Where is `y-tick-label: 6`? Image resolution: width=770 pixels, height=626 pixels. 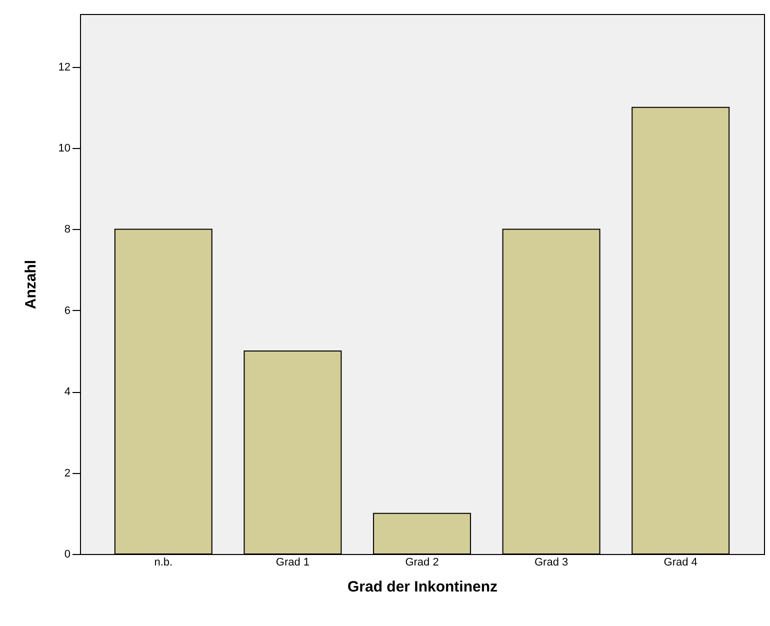
y-tick-label: 6 is located at coordinates (67, 310).